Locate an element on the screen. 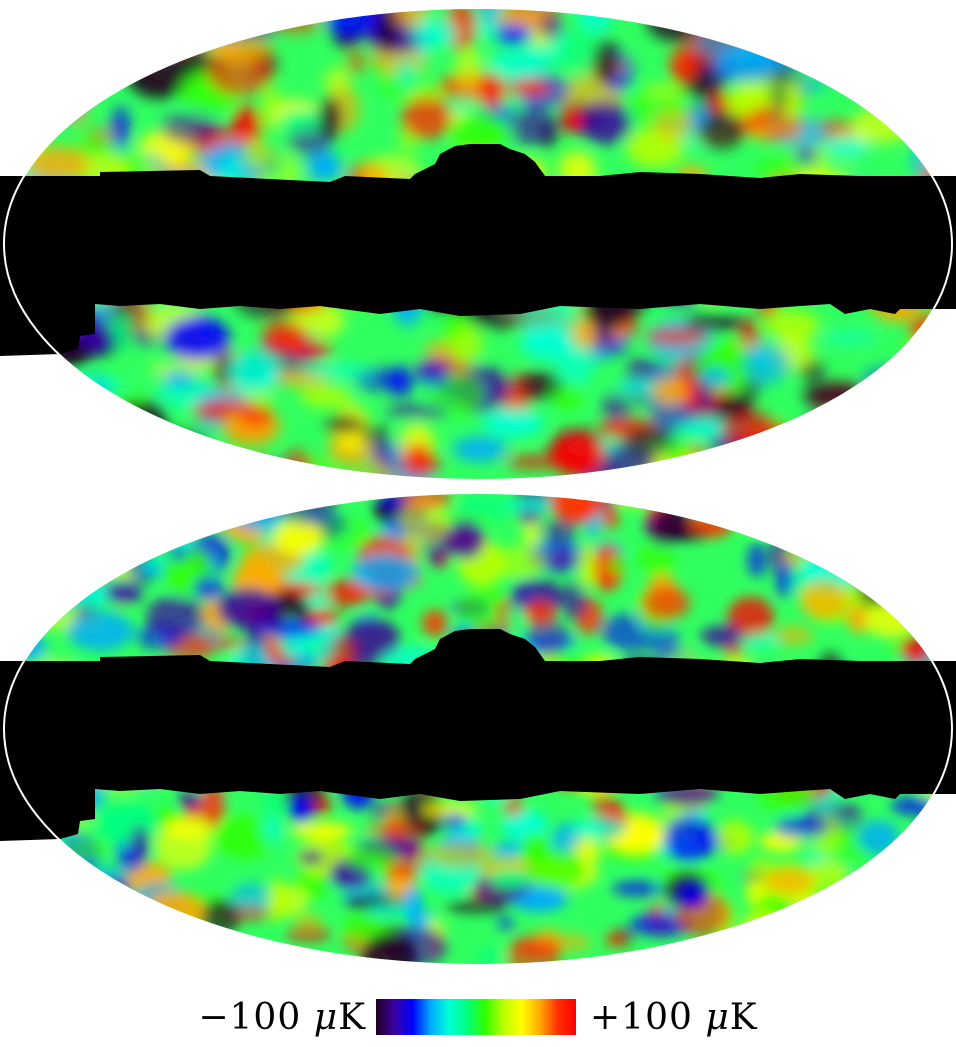 The image size is (956, 1047). colorbar-max-label: +100 μK is located at coordinates (674, 1017).